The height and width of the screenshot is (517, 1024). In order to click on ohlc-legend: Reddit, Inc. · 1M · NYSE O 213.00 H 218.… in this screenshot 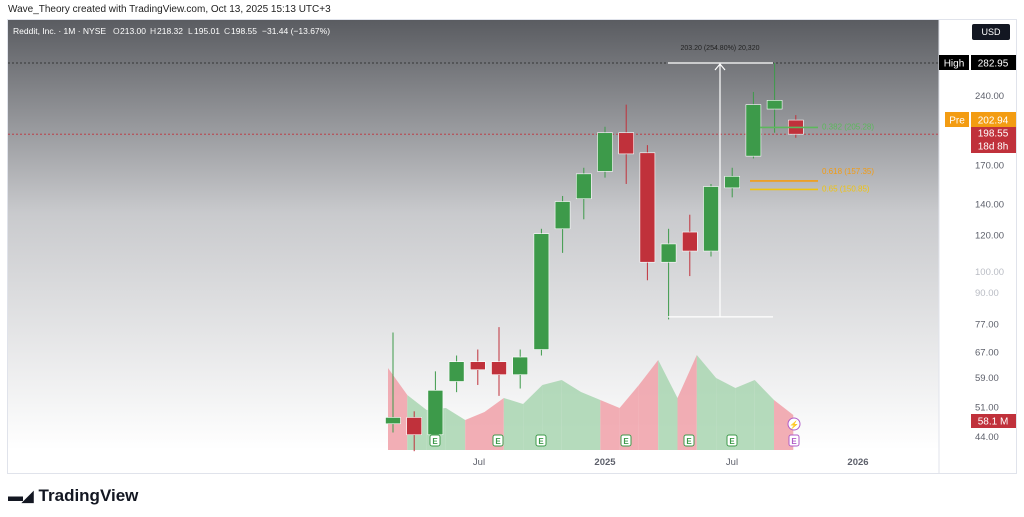, I will do `click(171, 31)`.